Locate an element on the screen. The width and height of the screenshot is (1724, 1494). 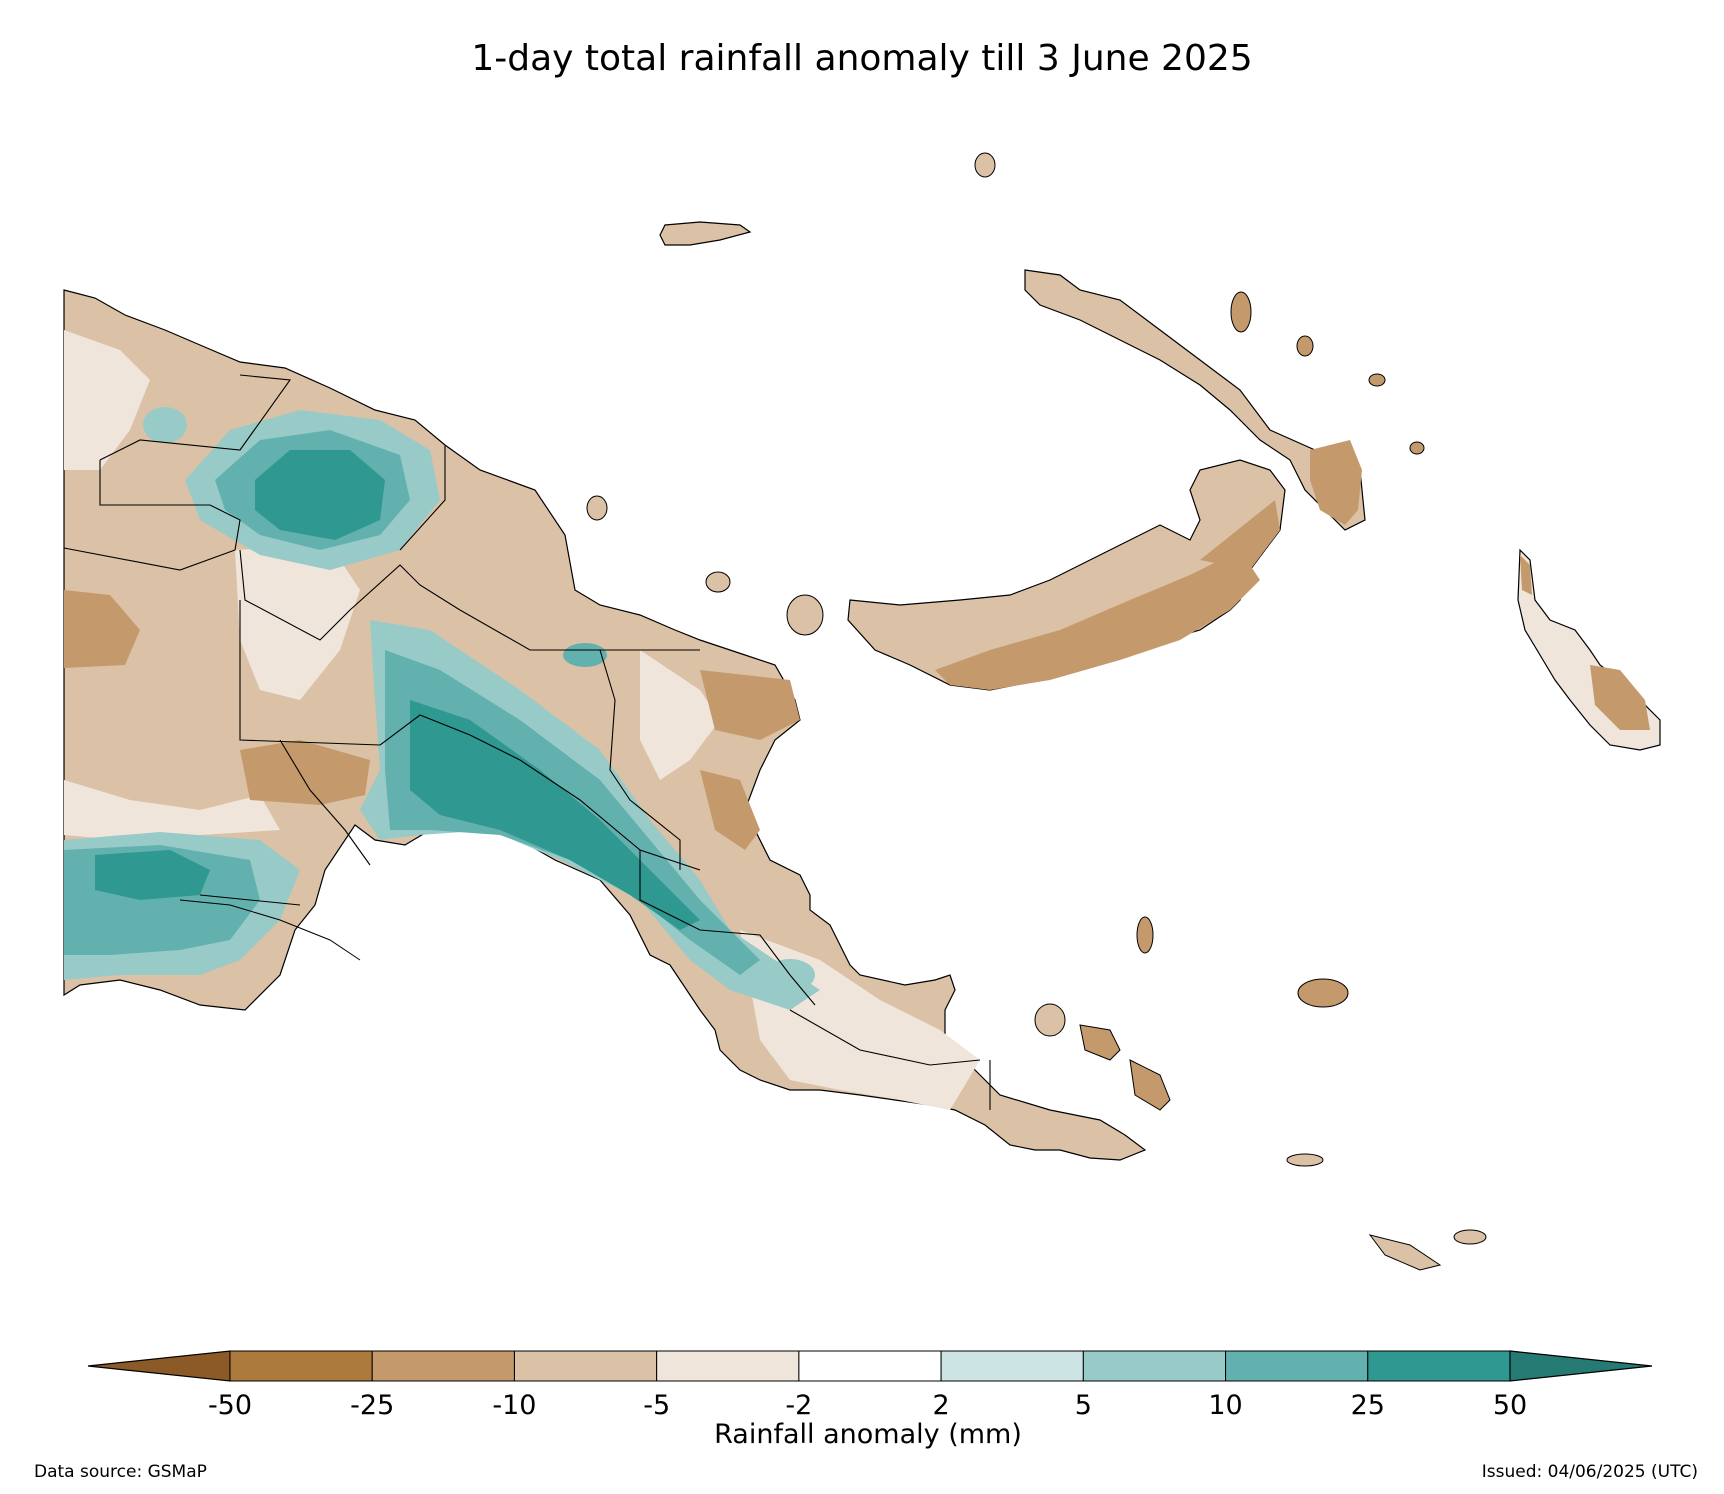
colorbar-tick-label: -10 is located at coordinates (514, 1405).